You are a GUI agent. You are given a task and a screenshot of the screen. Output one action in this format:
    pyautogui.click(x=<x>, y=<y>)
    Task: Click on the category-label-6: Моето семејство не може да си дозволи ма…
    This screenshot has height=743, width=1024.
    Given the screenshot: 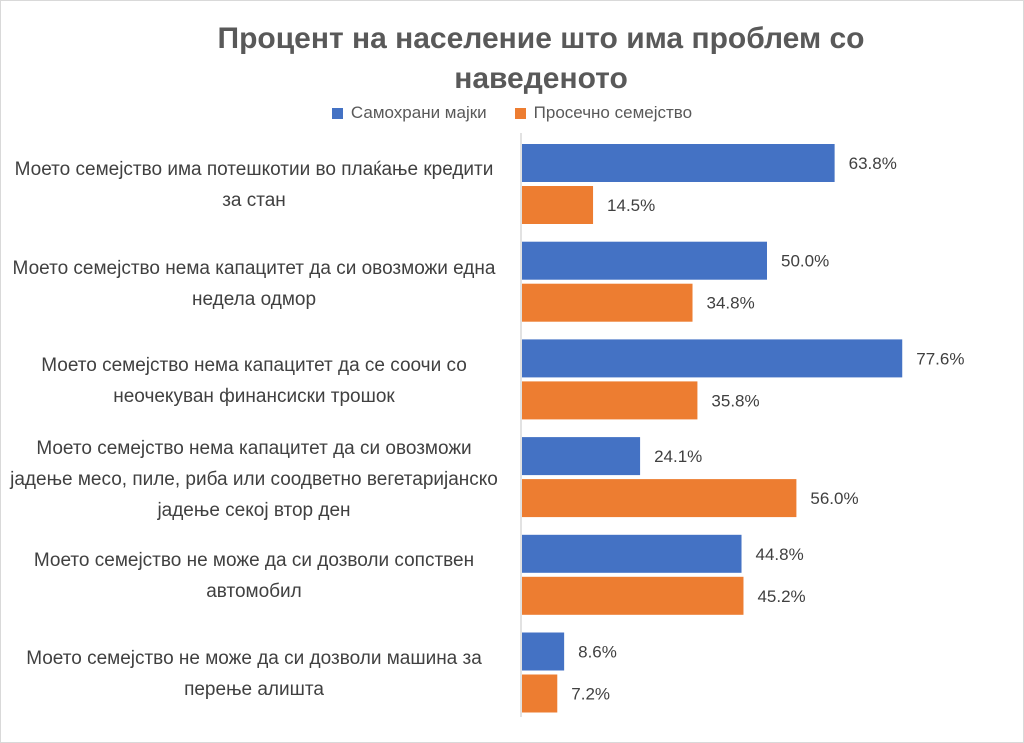 What is the action you would take?
    pyautogui.click(x=254, y=674)
    